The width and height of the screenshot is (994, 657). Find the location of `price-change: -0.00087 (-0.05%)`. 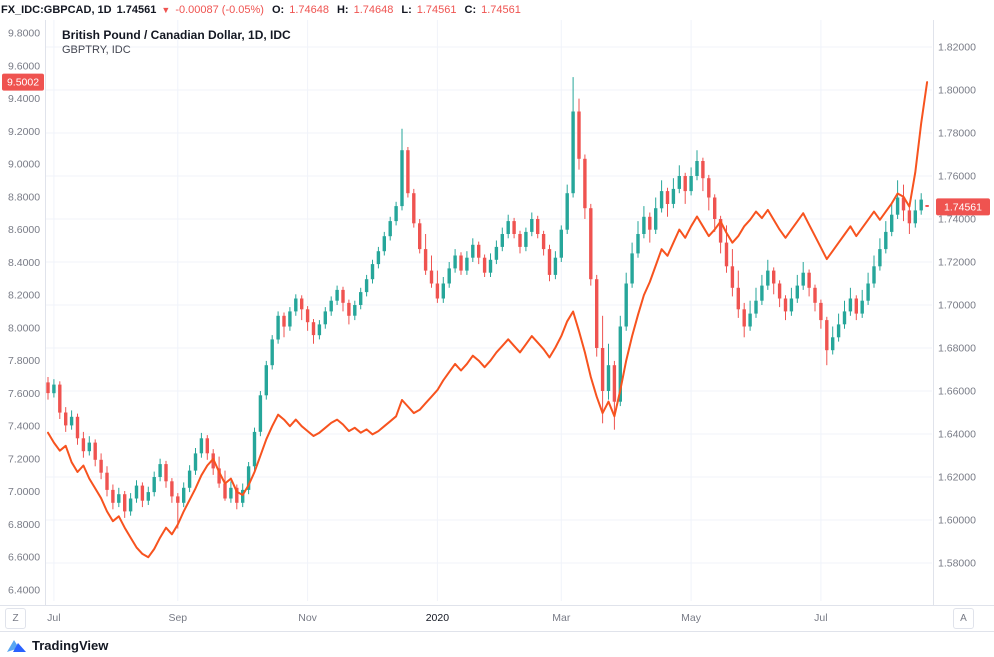

price-change: -0.00087 (-0.05%) is located at coordinates (219, 10).